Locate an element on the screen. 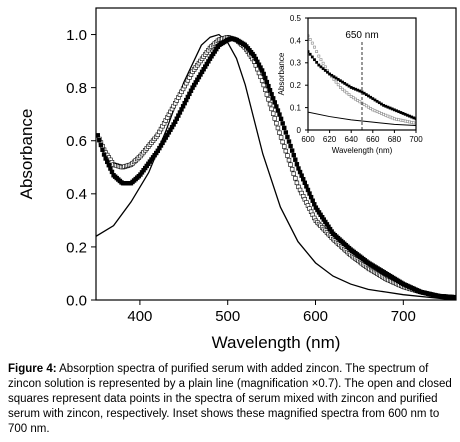  series-line-zincon is located at coordinates (362, 119).